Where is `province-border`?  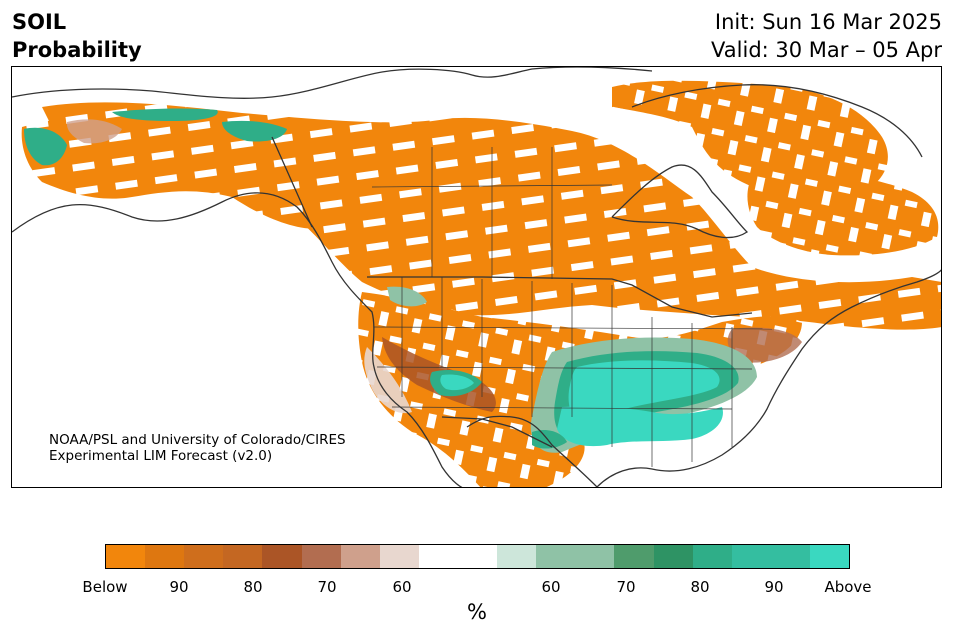 province-border is located at coordinates (492, 186).